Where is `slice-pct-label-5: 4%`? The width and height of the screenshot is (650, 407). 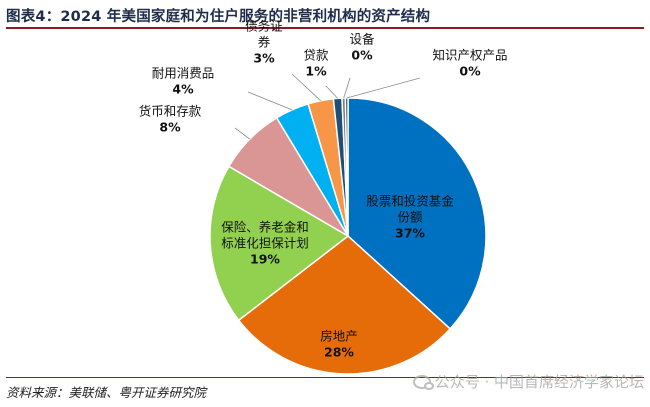
slice-pct-label-5: 4% is located at coordinates (183, 89).